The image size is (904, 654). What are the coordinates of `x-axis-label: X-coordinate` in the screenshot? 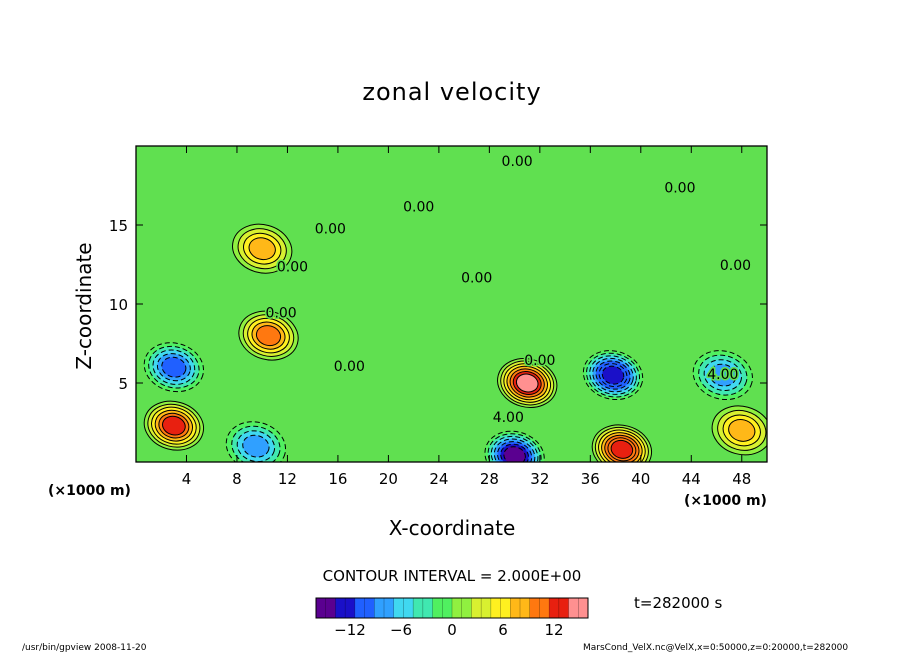 It's located at (452, 528).